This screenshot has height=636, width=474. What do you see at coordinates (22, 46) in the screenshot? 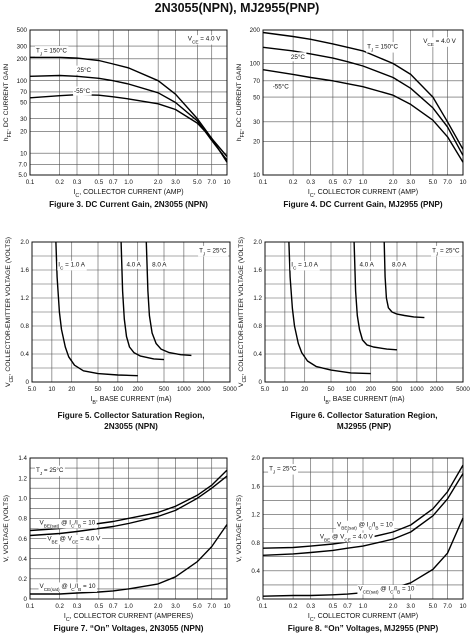
I see `y-tick-label: 300` at bounding box center [22, 46].